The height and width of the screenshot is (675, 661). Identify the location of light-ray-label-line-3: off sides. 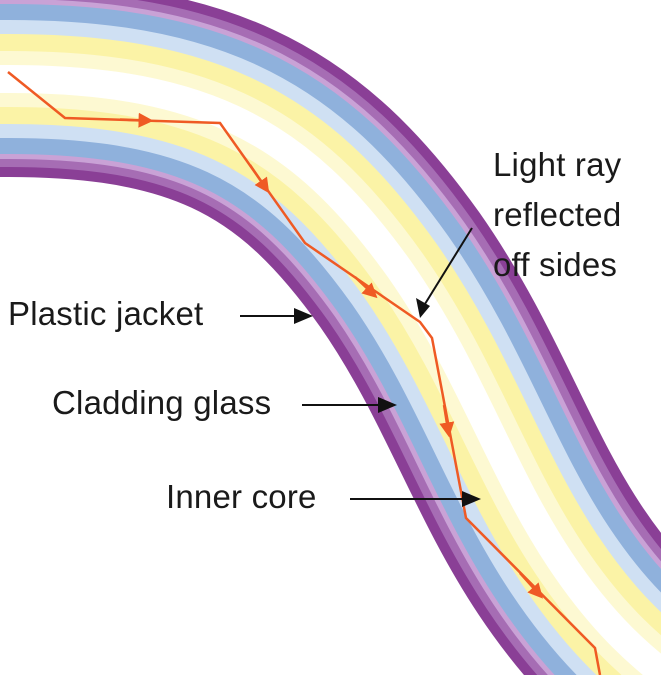
(555, 264).